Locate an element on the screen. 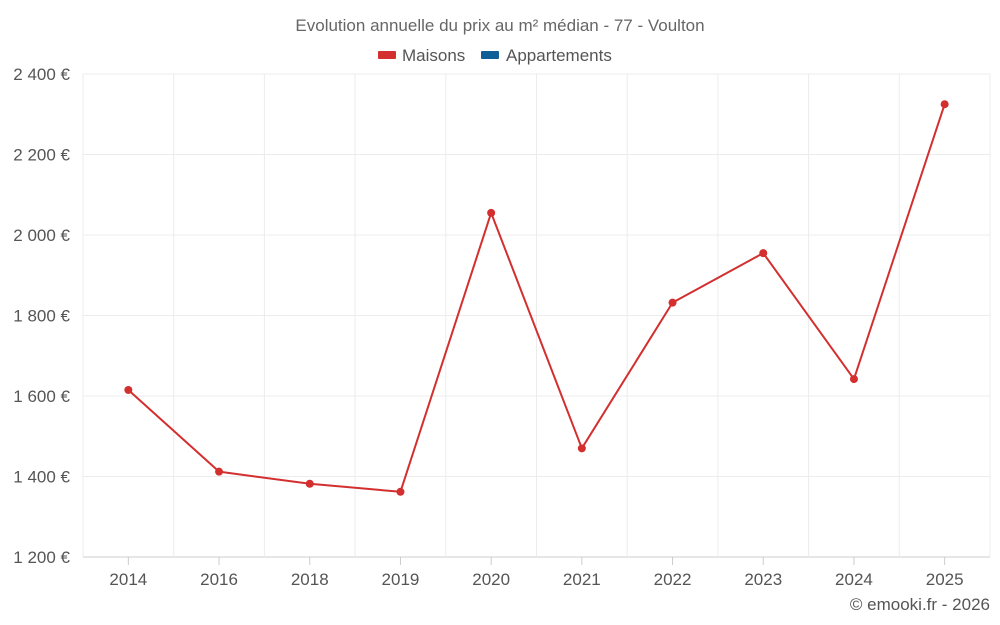 The width and height of the screenshot is (1000, 625). legend-swatch-maisons is located at coordinates (387, 55).